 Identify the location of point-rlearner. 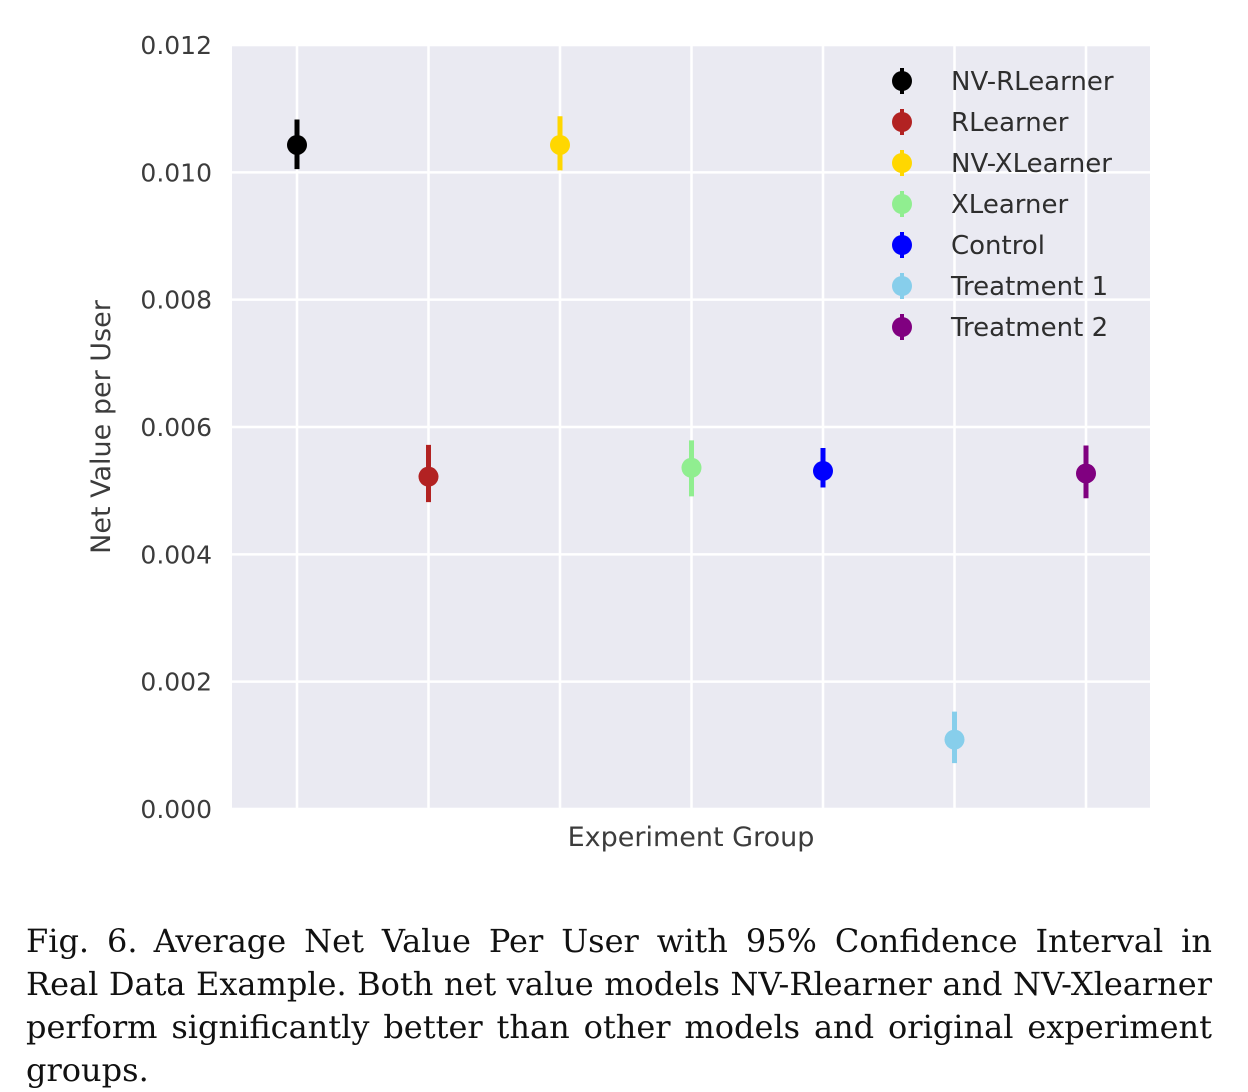
(428, 473).